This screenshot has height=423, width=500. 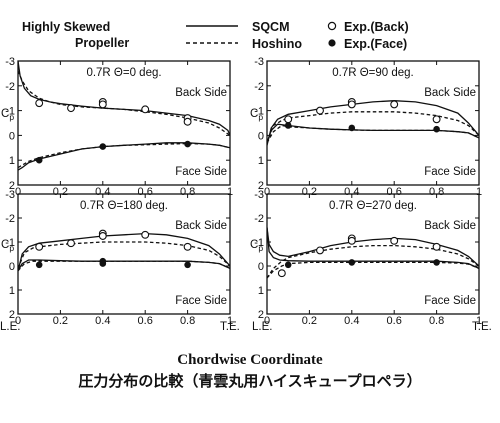 I want to click on y-tick-label: 2, so click(x=261, y=186).